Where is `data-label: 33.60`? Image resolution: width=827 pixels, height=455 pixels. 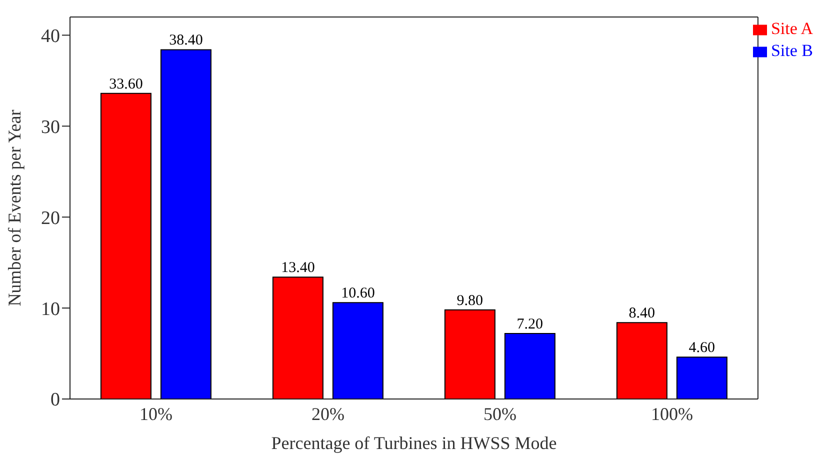 data-label: 33.60 is located at coordinates (126, 84).